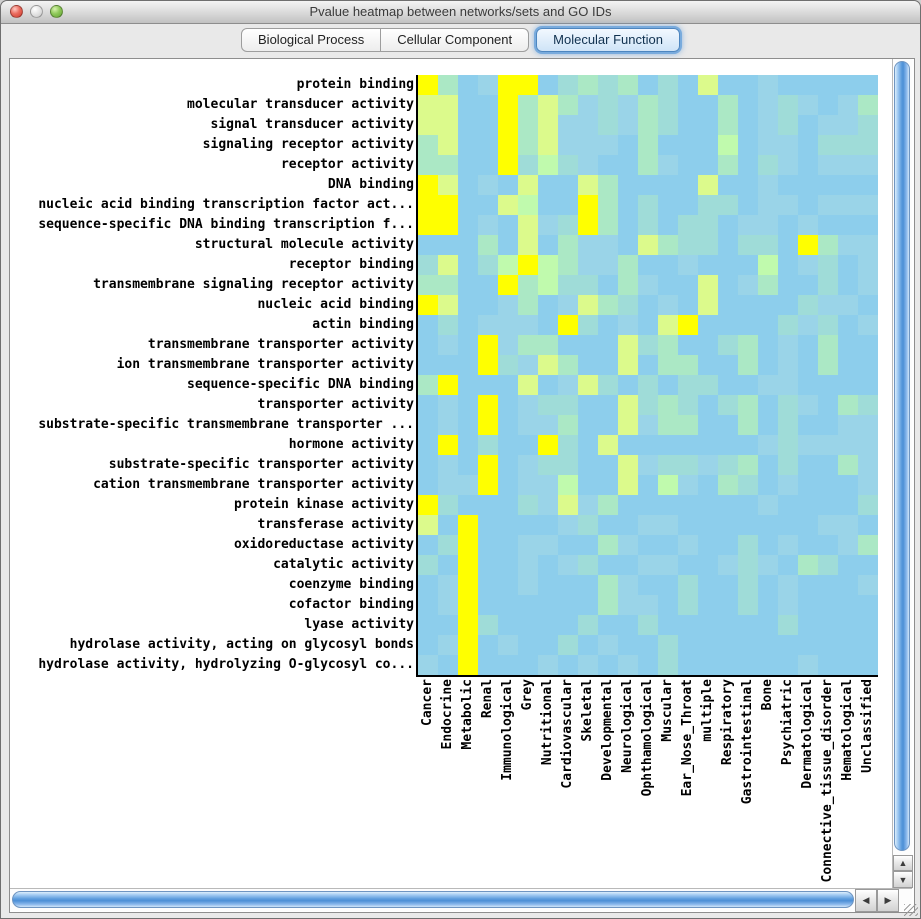 The image size is (921, 919). I want to click on vertical-scrollbar-track: ▲ ▼, so click(902, 473).